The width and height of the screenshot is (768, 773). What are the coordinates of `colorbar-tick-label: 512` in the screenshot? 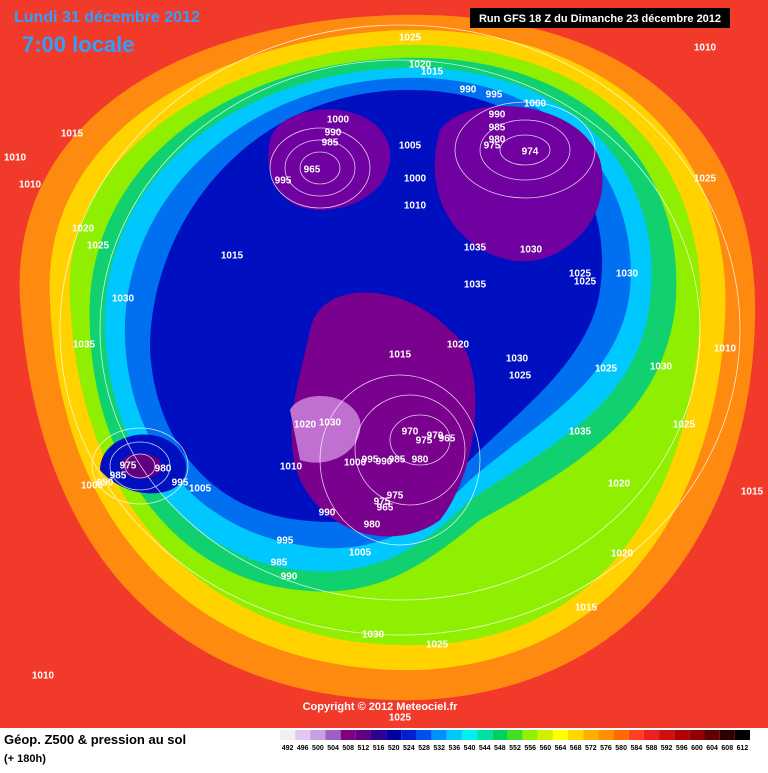 It's located at (364, 748).